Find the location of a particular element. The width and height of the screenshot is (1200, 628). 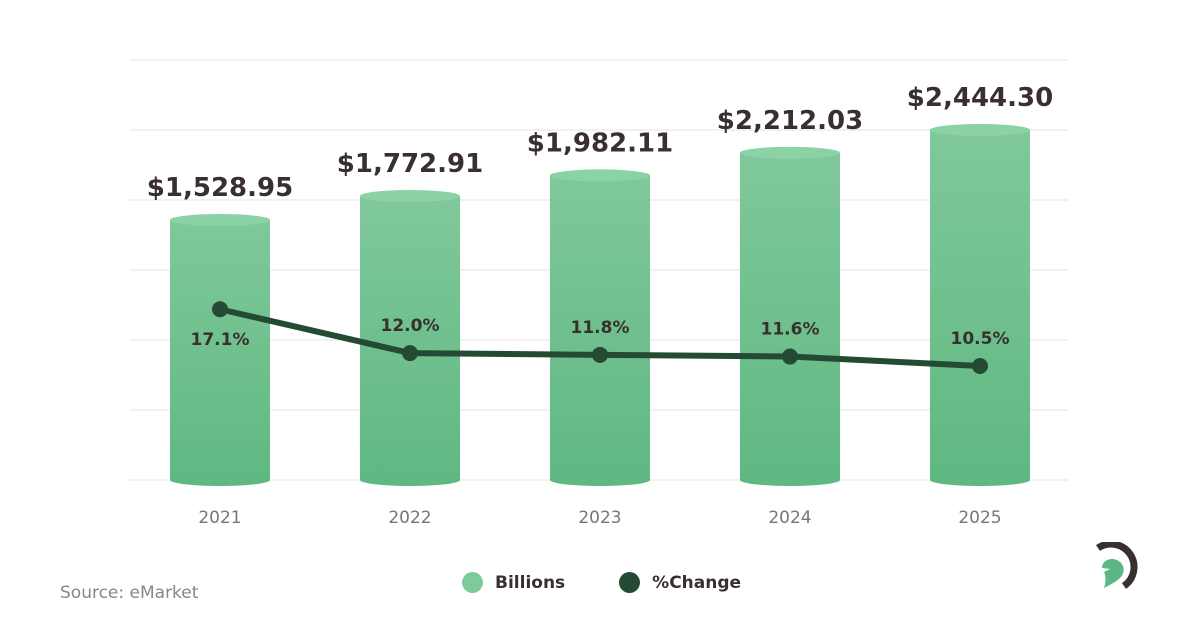

legend-item-billions: Billions is located at coordinates (513, 582).